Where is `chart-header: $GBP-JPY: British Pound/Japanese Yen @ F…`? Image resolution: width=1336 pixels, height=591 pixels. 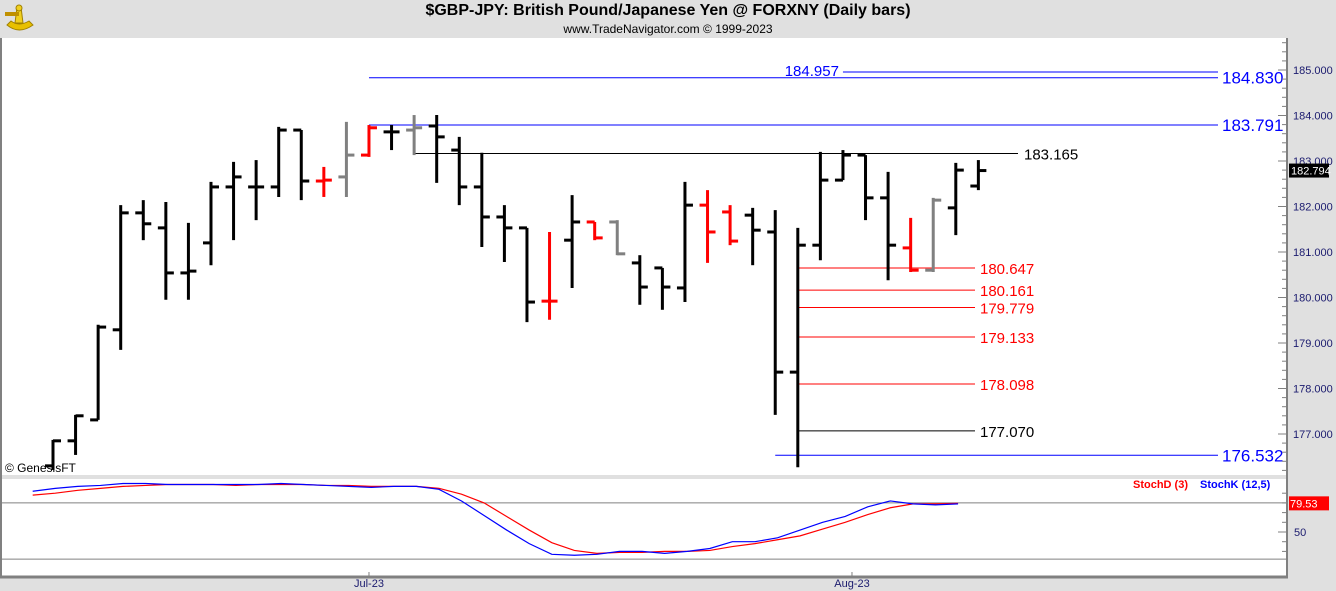 chart-header: $GBP-JPY: British Pound/Japanese Yen @ F… is located at coordinates (668, 18).